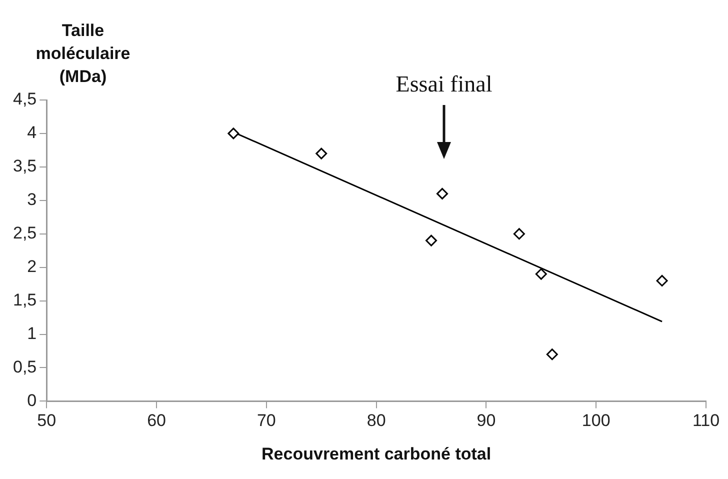 This screenshot has height=479, width=728. I want to click on x-tick-label: 60, so click(156, 420).